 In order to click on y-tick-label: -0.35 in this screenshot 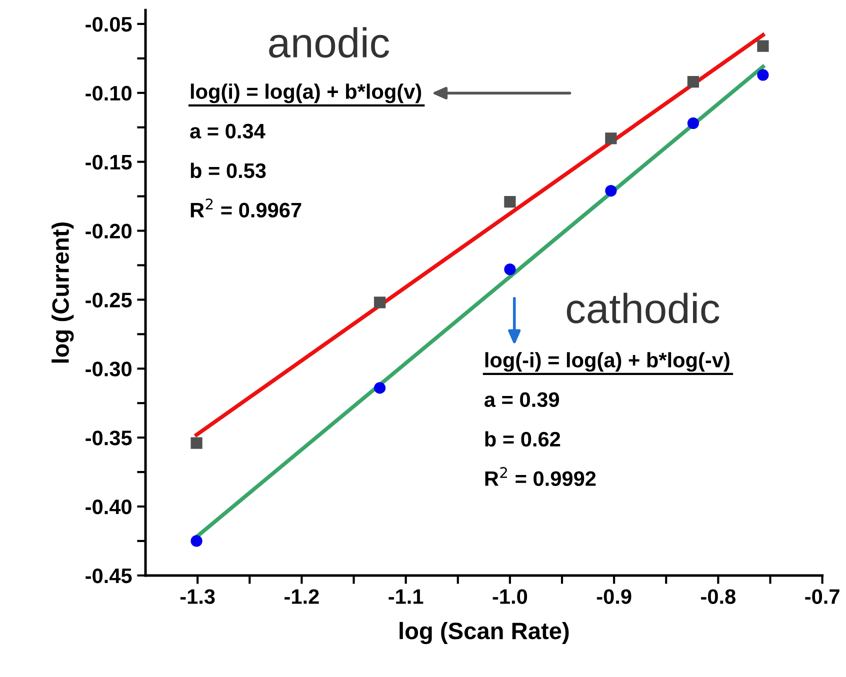, I will do `click(109, 438)`.